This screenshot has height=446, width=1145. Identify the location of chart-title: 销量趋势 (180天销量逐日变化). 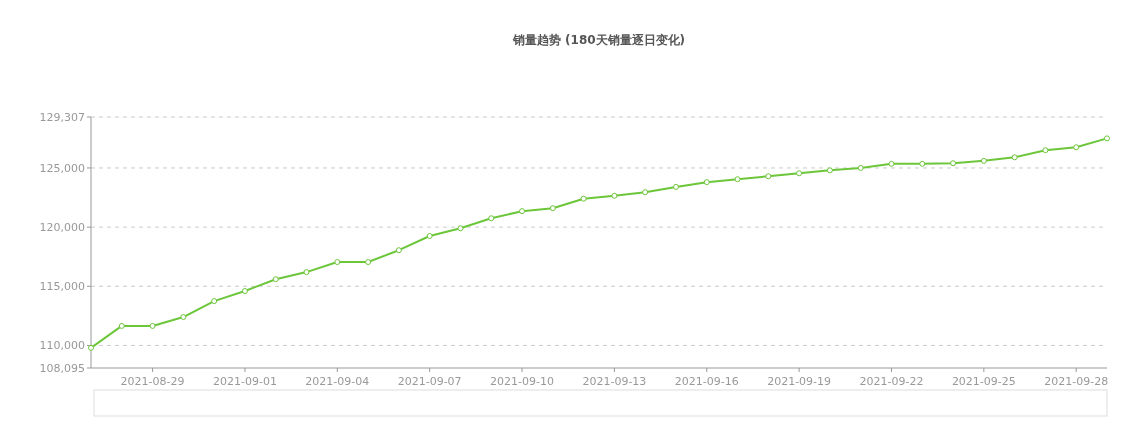
(598, 40).